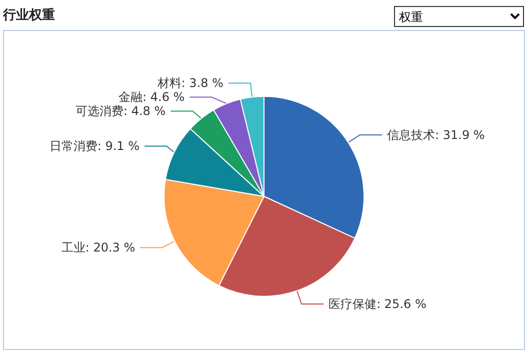 The width and height of the screenshot is (530, 354). What do you see at coordinates (190, 83) in the screenshot?
I see `slice-label: 材料: 3.8 %` at bounding box center [190, 83].